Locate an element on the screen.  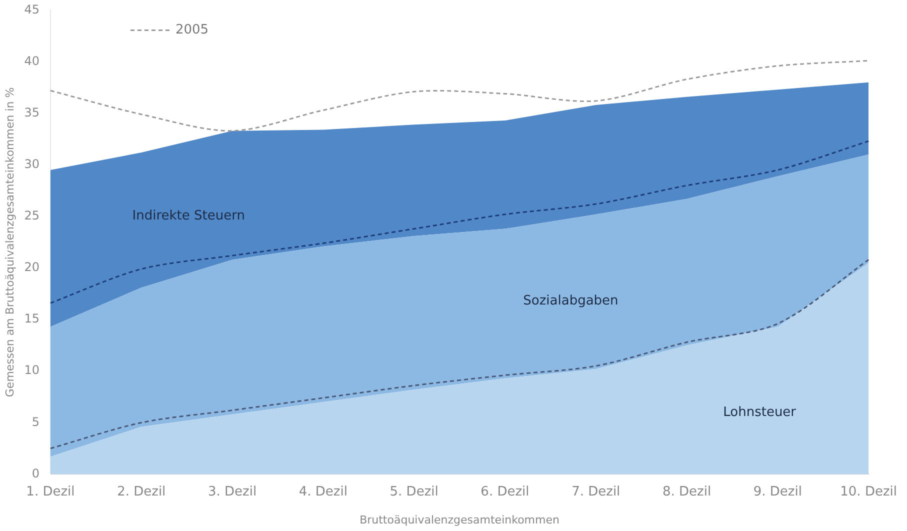
series-label: Indirekte Steuern is located at coordinates (188, 216).